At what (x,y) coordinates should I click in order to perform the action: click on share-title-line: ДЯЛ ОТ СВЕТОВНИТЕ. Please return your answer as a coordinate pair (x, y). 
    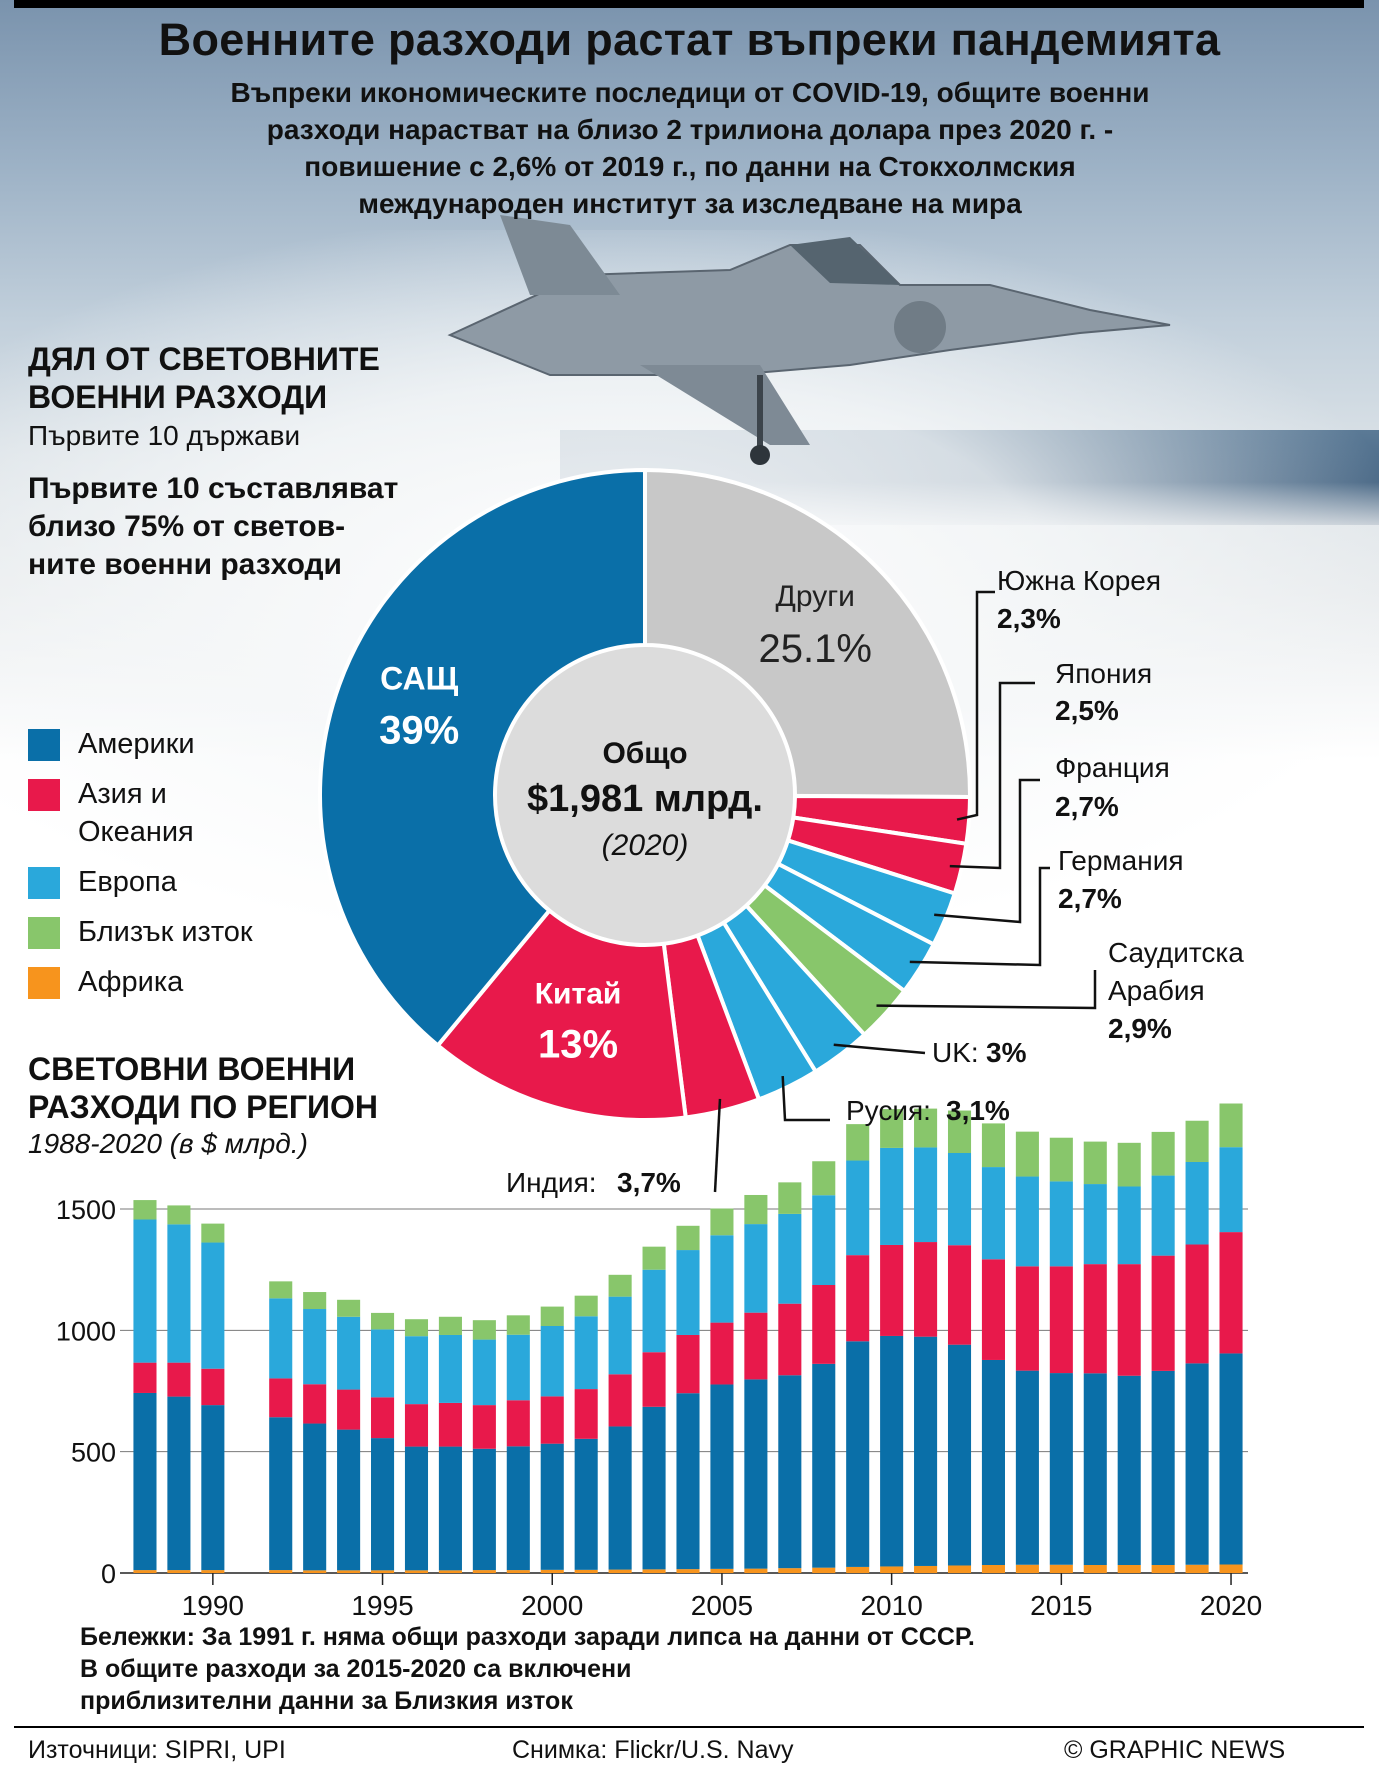
    Looking at the image, I should click on (204, 359).